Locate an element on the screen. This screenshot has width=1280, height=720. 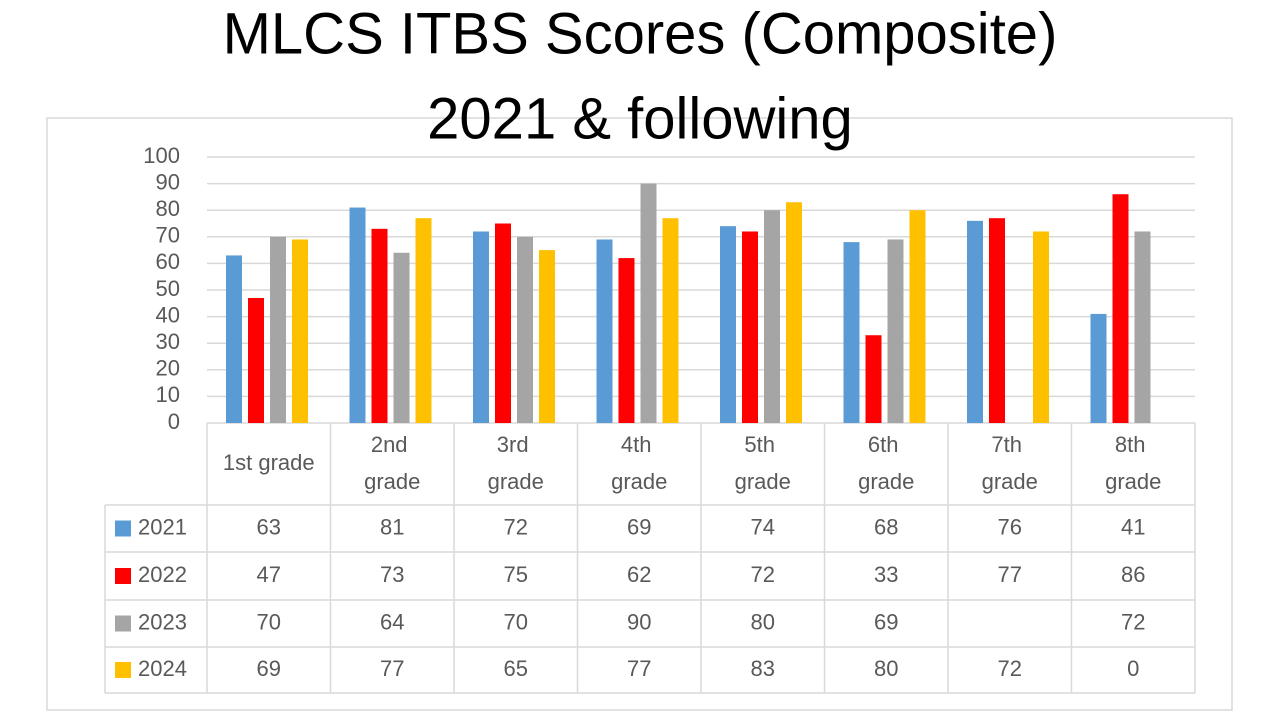
x-tick-label: 2nd grade is located at coordinates (392, 463).